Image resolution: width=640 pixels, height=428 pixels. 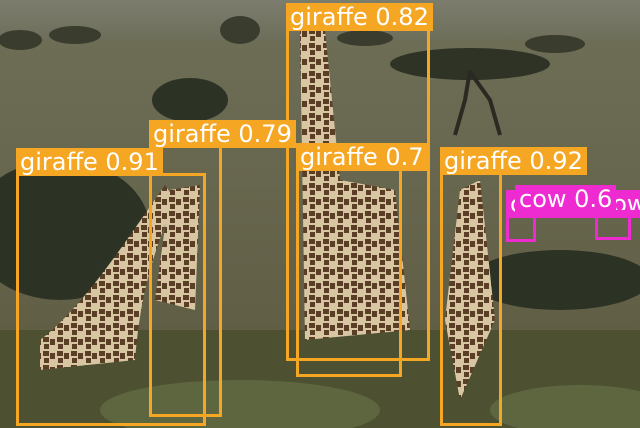 What do you see at coordinates (513, 161) in the screenshot?
I see `detection-label: giraffe 0.92` at bounding box center [513, 161].